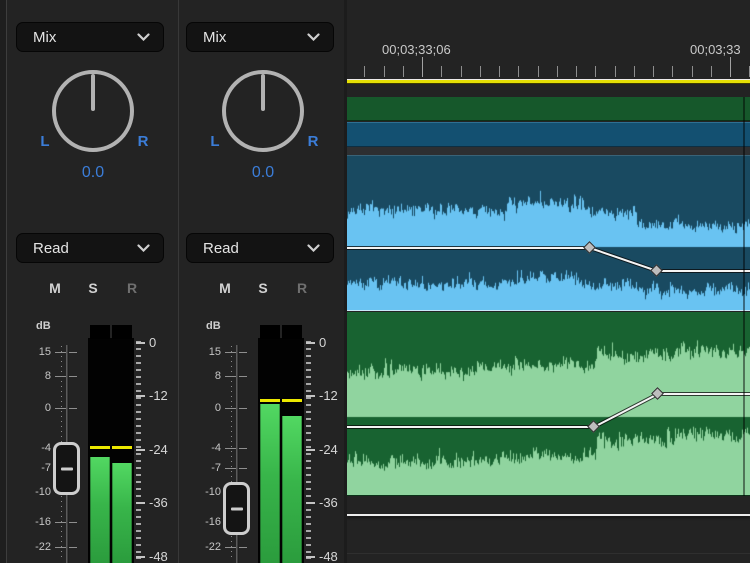 The width and height of the screenshot is (750, 563). What do you see at coordinates (270, 332) in the screenshot?
I see `meter-cap-left` at bounding box center [270, 332].